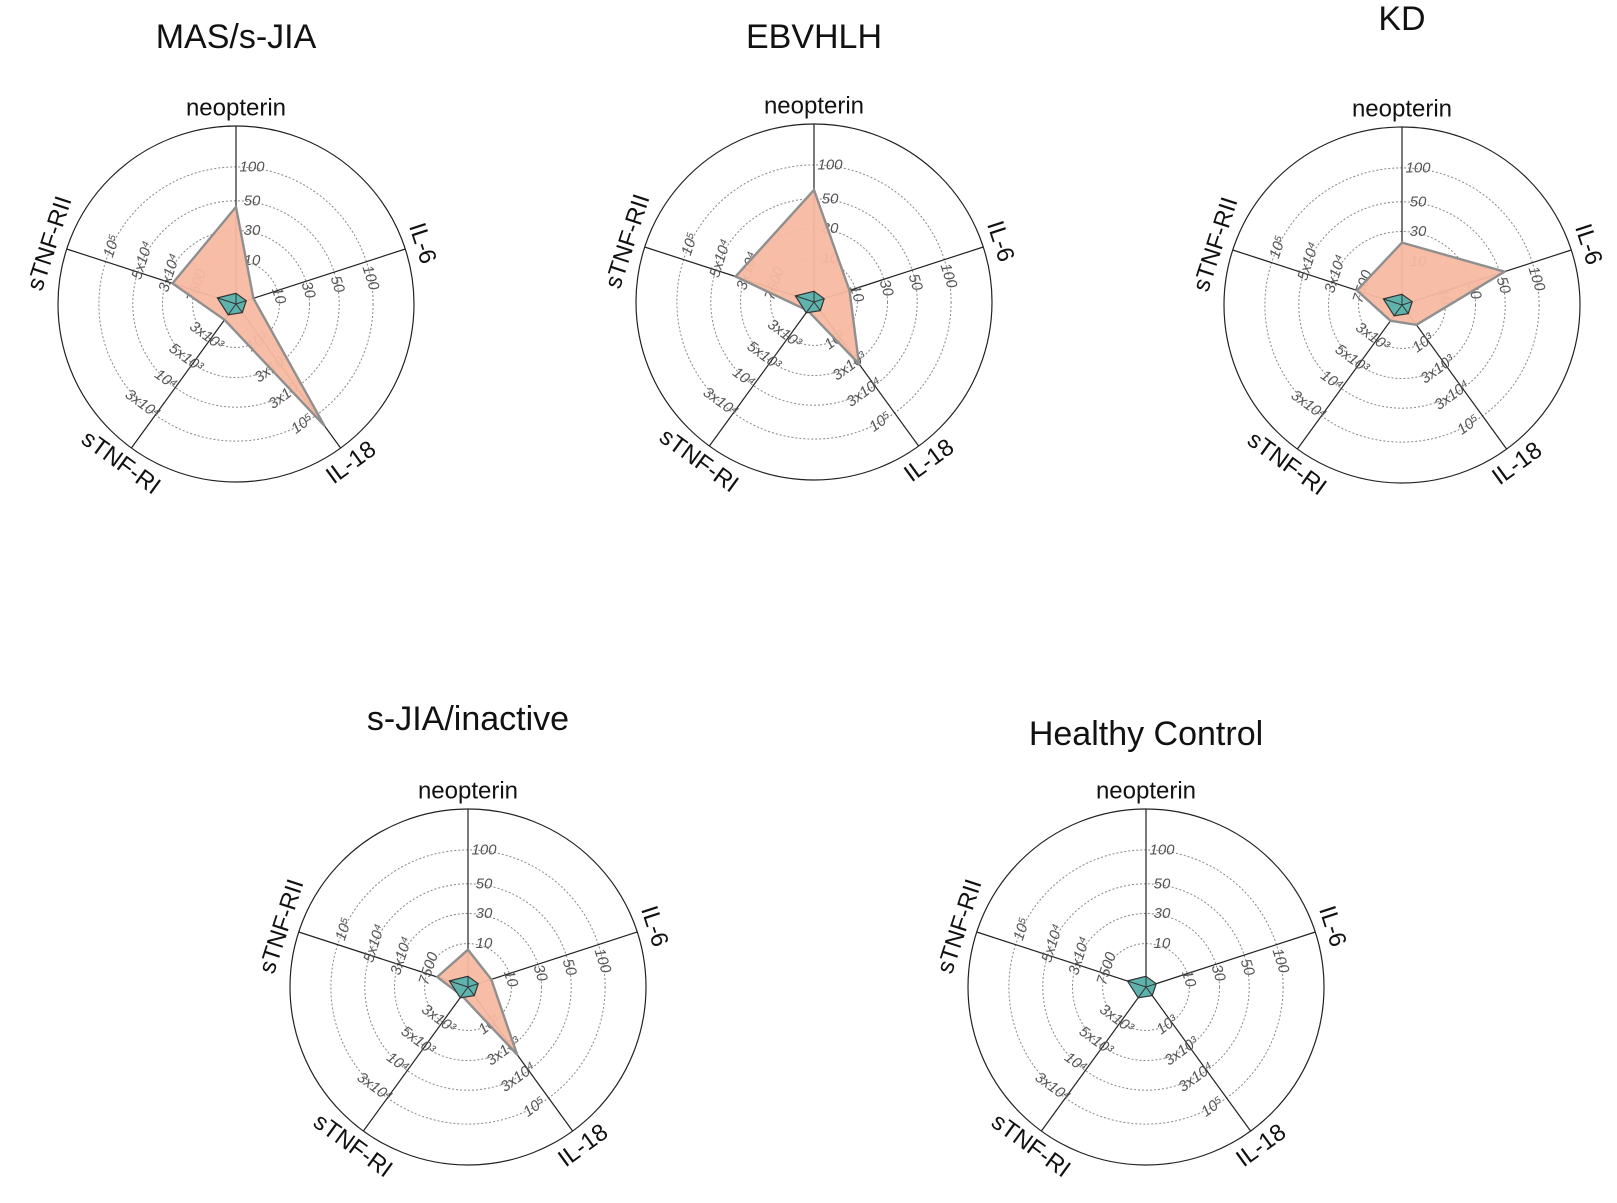  What do you see at coordinates (1401, 19) in the screenshot?
I see `panel-title: KD` at bounding box center [1401, 19].